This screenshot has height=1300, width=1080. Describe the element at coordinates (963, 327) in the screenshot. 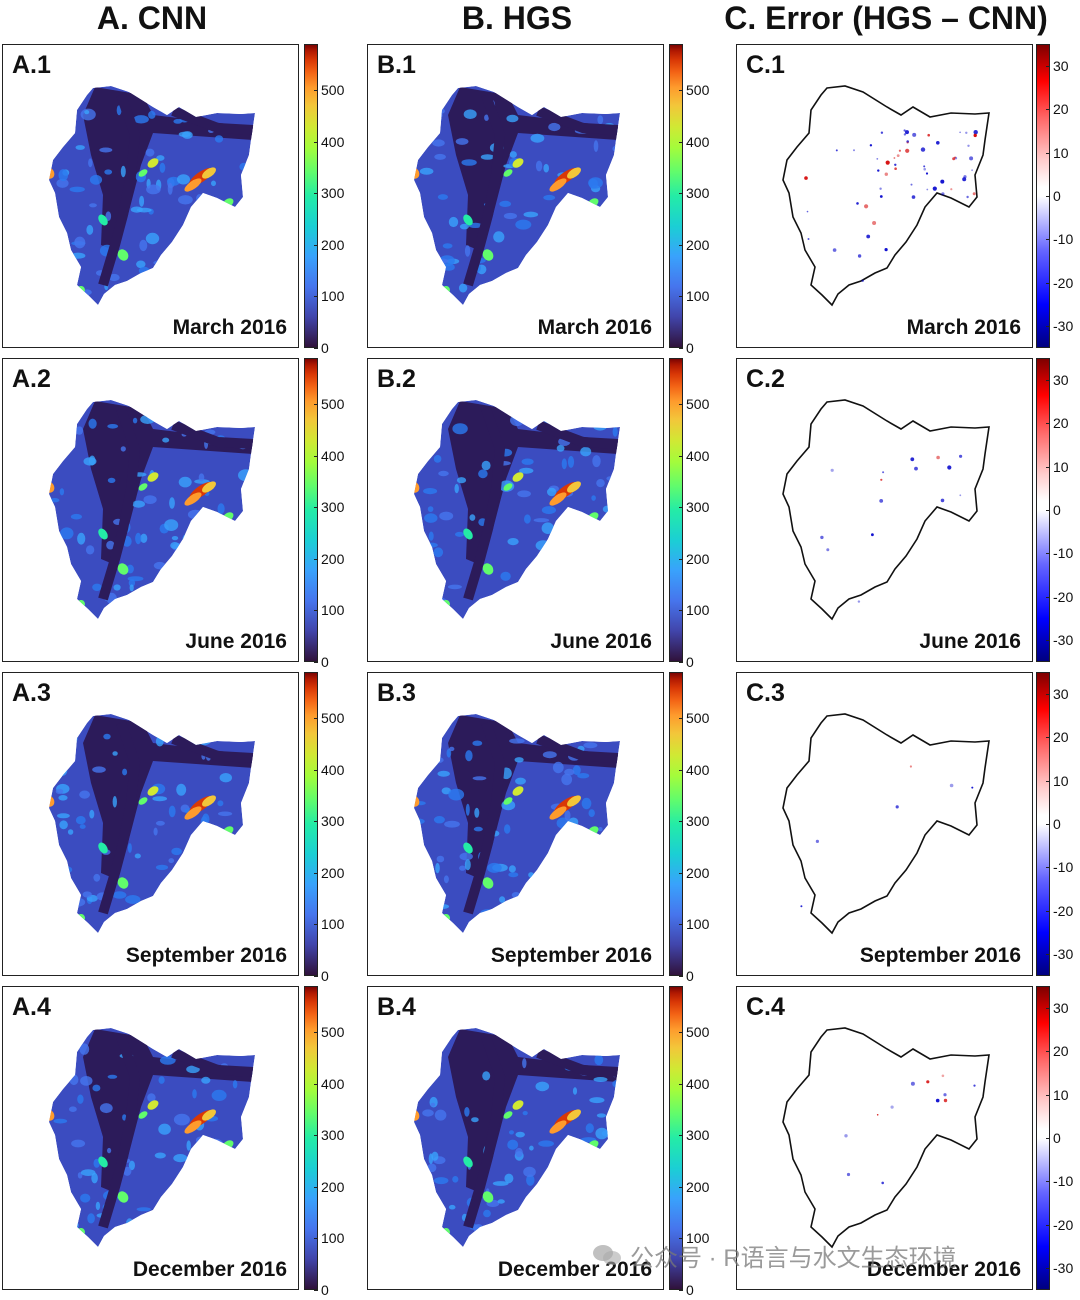

I see `panel-date: March 2016` at that location.